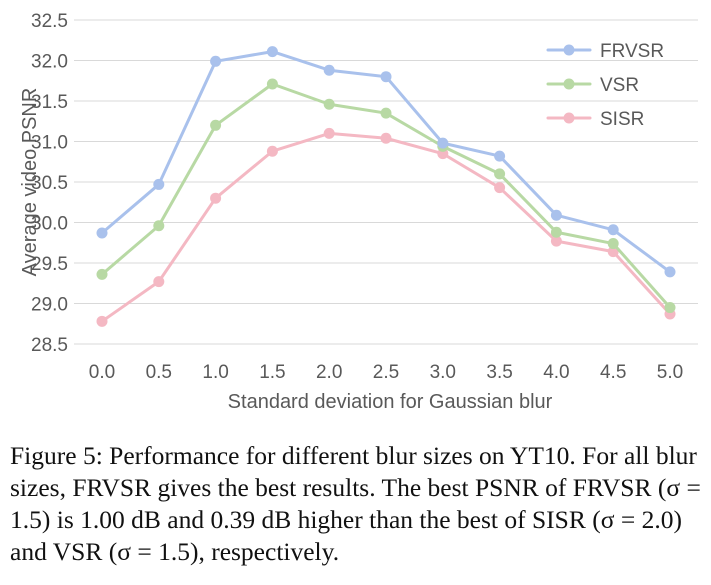 The height and width of the screenshot is (585, 711). I want to click on x-tick-label: 4.5, so click(613, 372).